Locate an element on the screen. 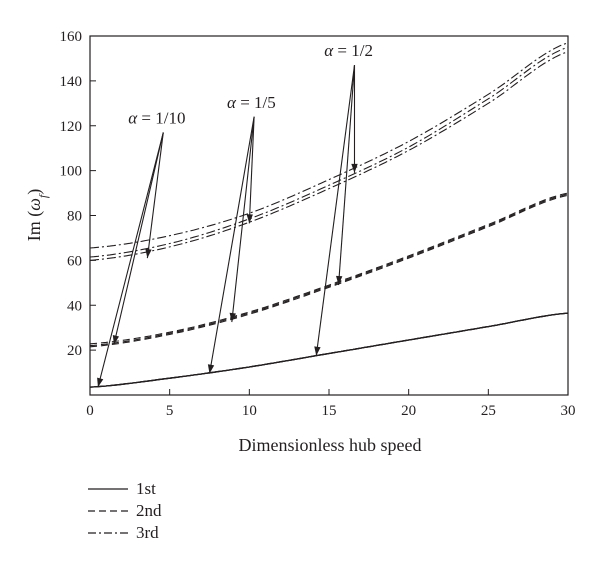 The height and width of the screenshot is (561, 600). y-tick-label: 120 is located at coordinates (71, 127).